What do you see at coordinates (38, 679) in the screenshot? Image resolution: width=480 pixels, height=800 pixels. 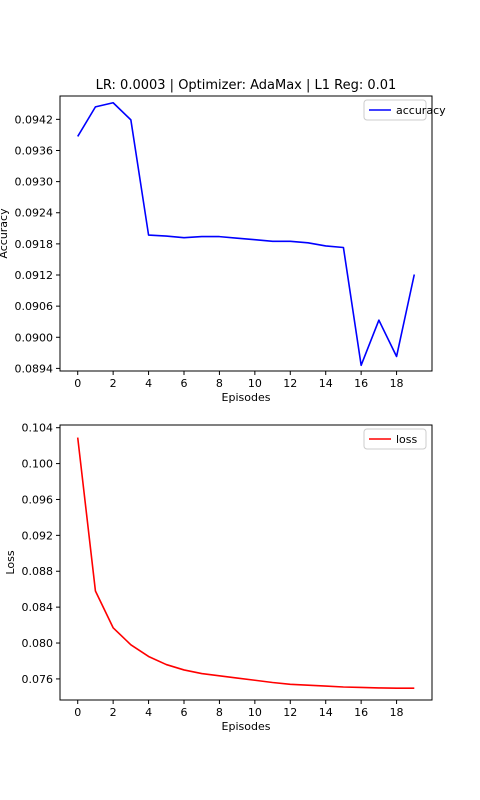 I see `y-tick-label: 0.076` at bounding box center [38, 679].